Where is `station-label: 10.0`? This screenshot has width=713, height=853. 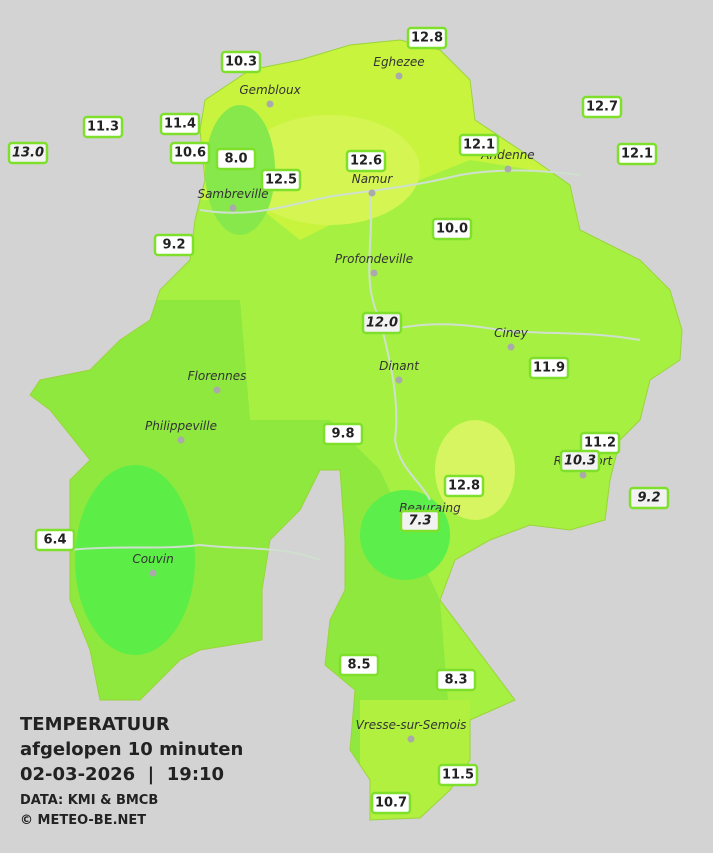 station-label: 10.0 is located at coordinates (452, 229).